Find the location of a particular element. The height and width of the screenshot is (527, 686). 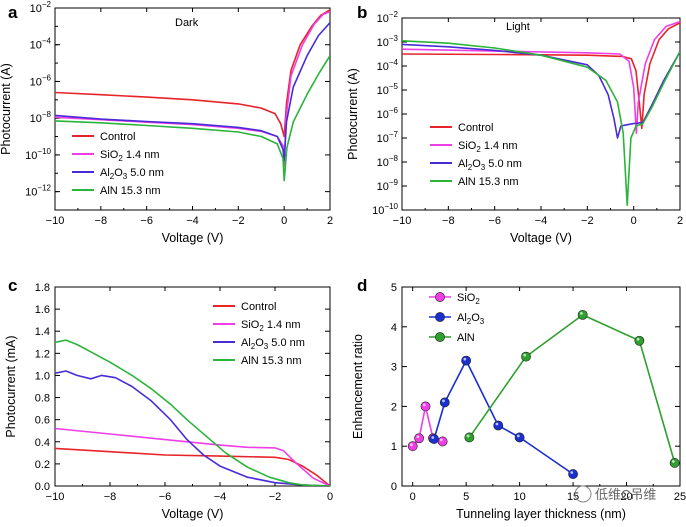

y-tick-label: 10⁻⁵ is located at coordinates (388, 89).